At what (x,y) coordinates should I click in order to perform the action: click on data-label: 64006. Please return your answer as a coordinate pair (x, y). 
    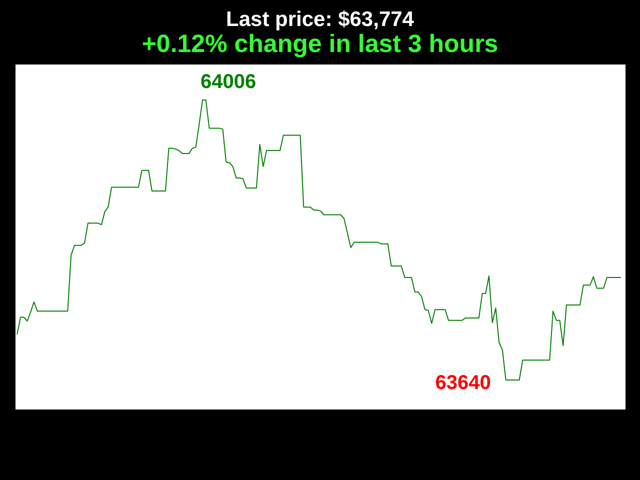
    Looking at the image, I should click on (228, 82).